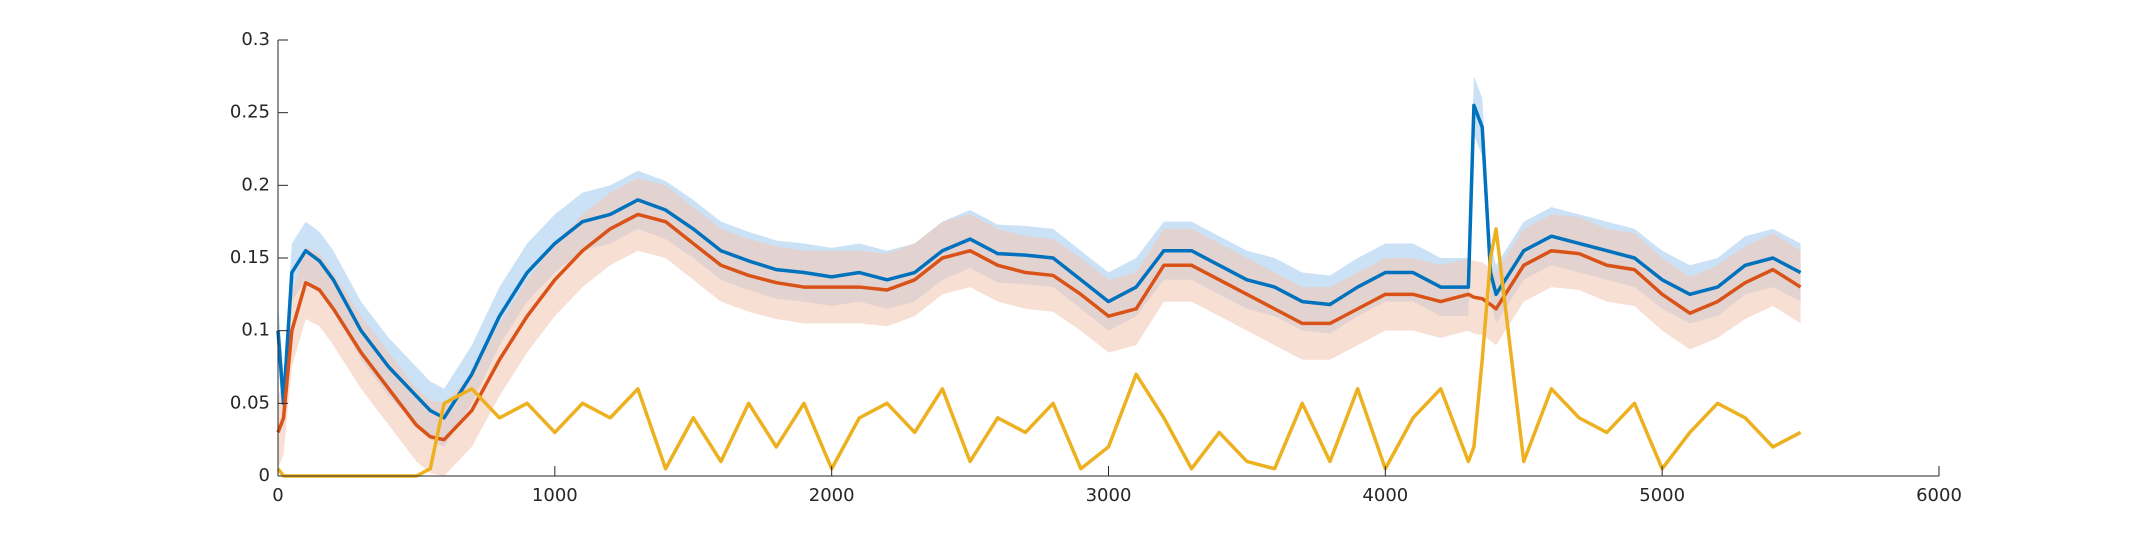 The image size is (2133, 533). I want to click on y-tick-label: 0.05, so click(250, 402).